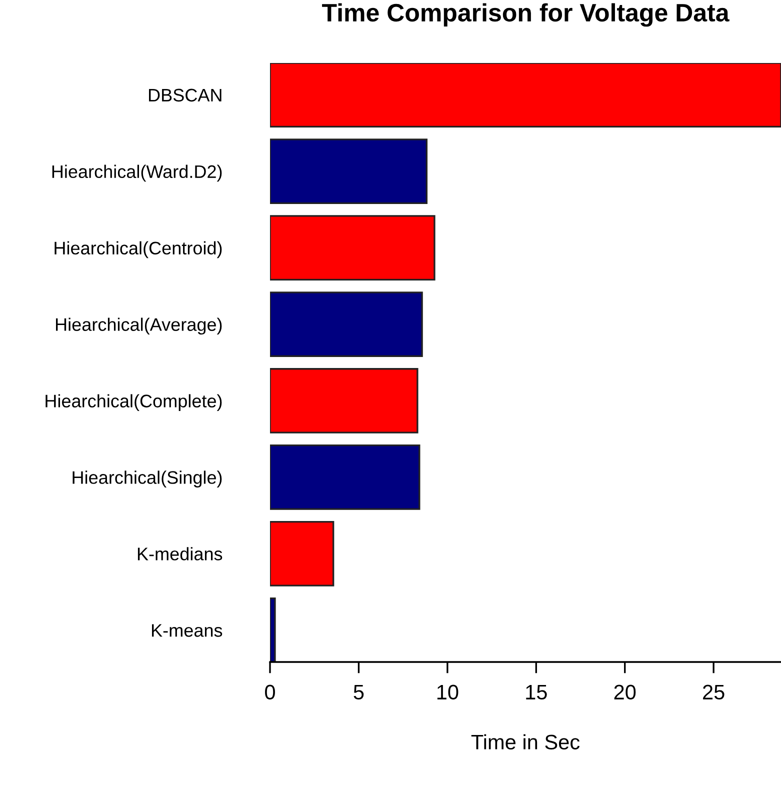 The image size is (781, 786). What do you see at coordinates (185, 95) in the screenshot?
I see `y-tick-label: DBSCAN` at bounding box center [185, 95].